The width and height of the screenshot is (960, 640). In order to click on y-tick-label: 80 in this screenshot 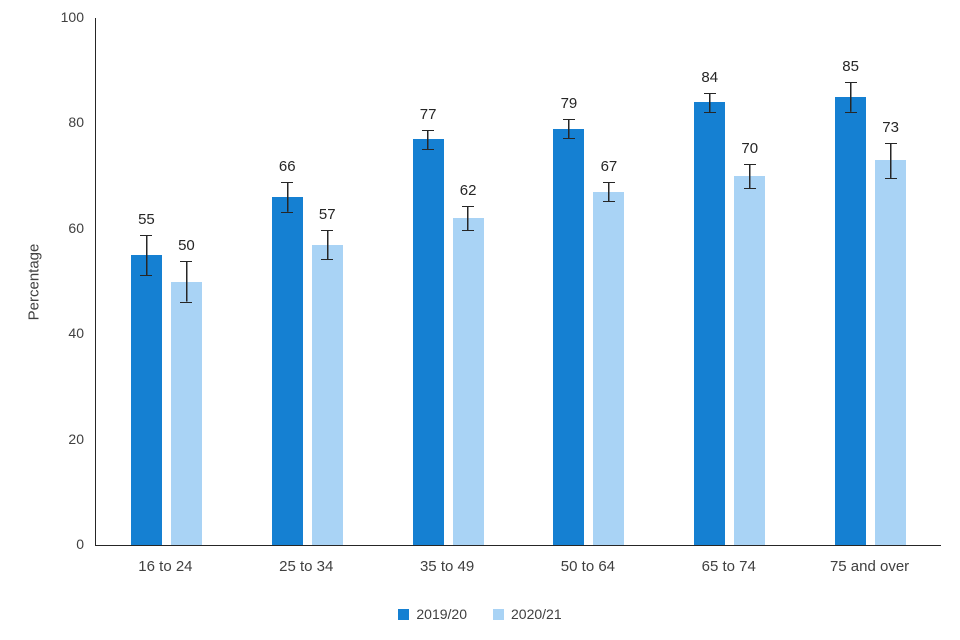, I will do `click(76, 122)`.